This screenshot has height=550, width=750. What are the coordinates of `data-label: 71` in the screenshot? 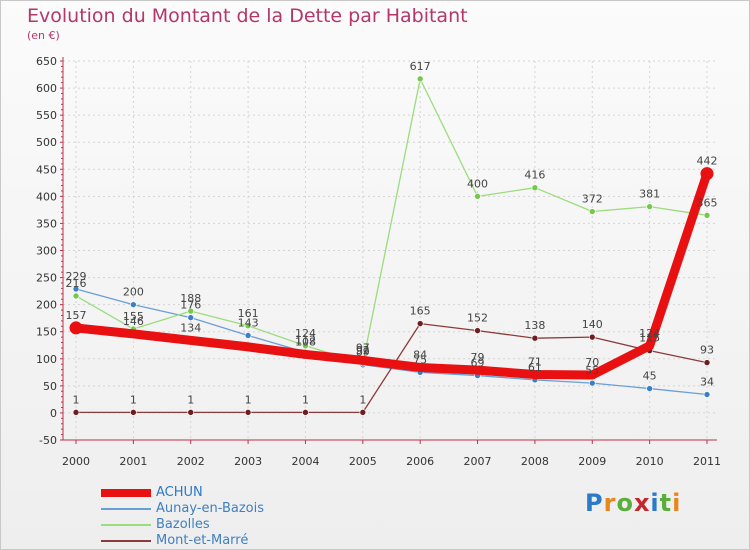 It's located at (535, 361).